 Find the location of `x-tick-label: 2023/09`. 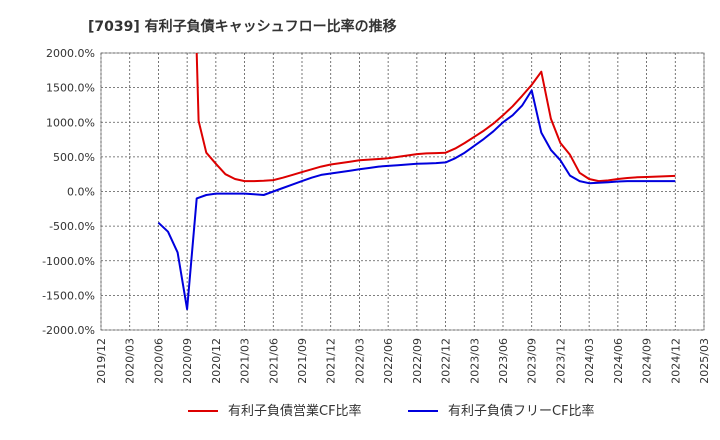

x-tick-label: 2023/09 is located at coordinates (532, 361).